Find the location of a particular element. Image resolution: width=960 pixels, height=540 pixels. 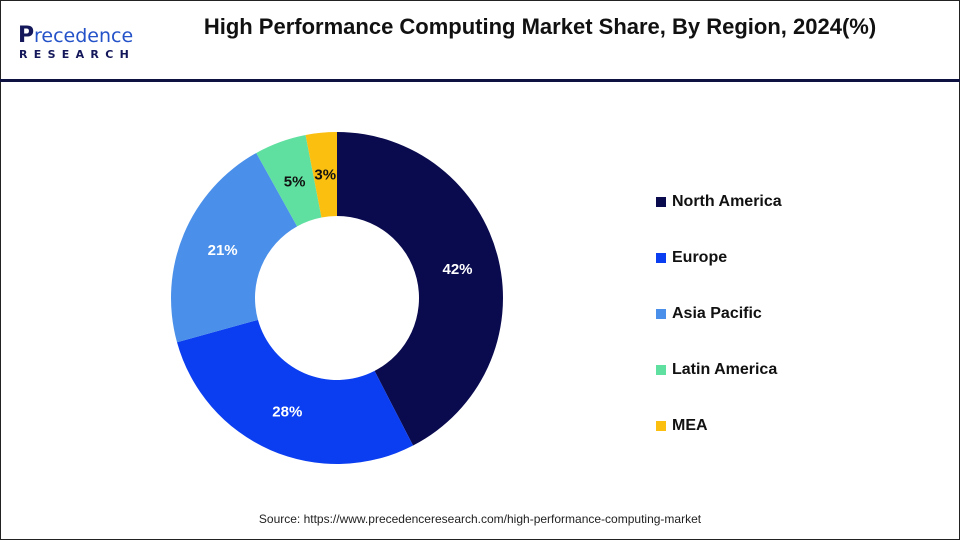

data-label: 28% is located at coordinates (287, 412).